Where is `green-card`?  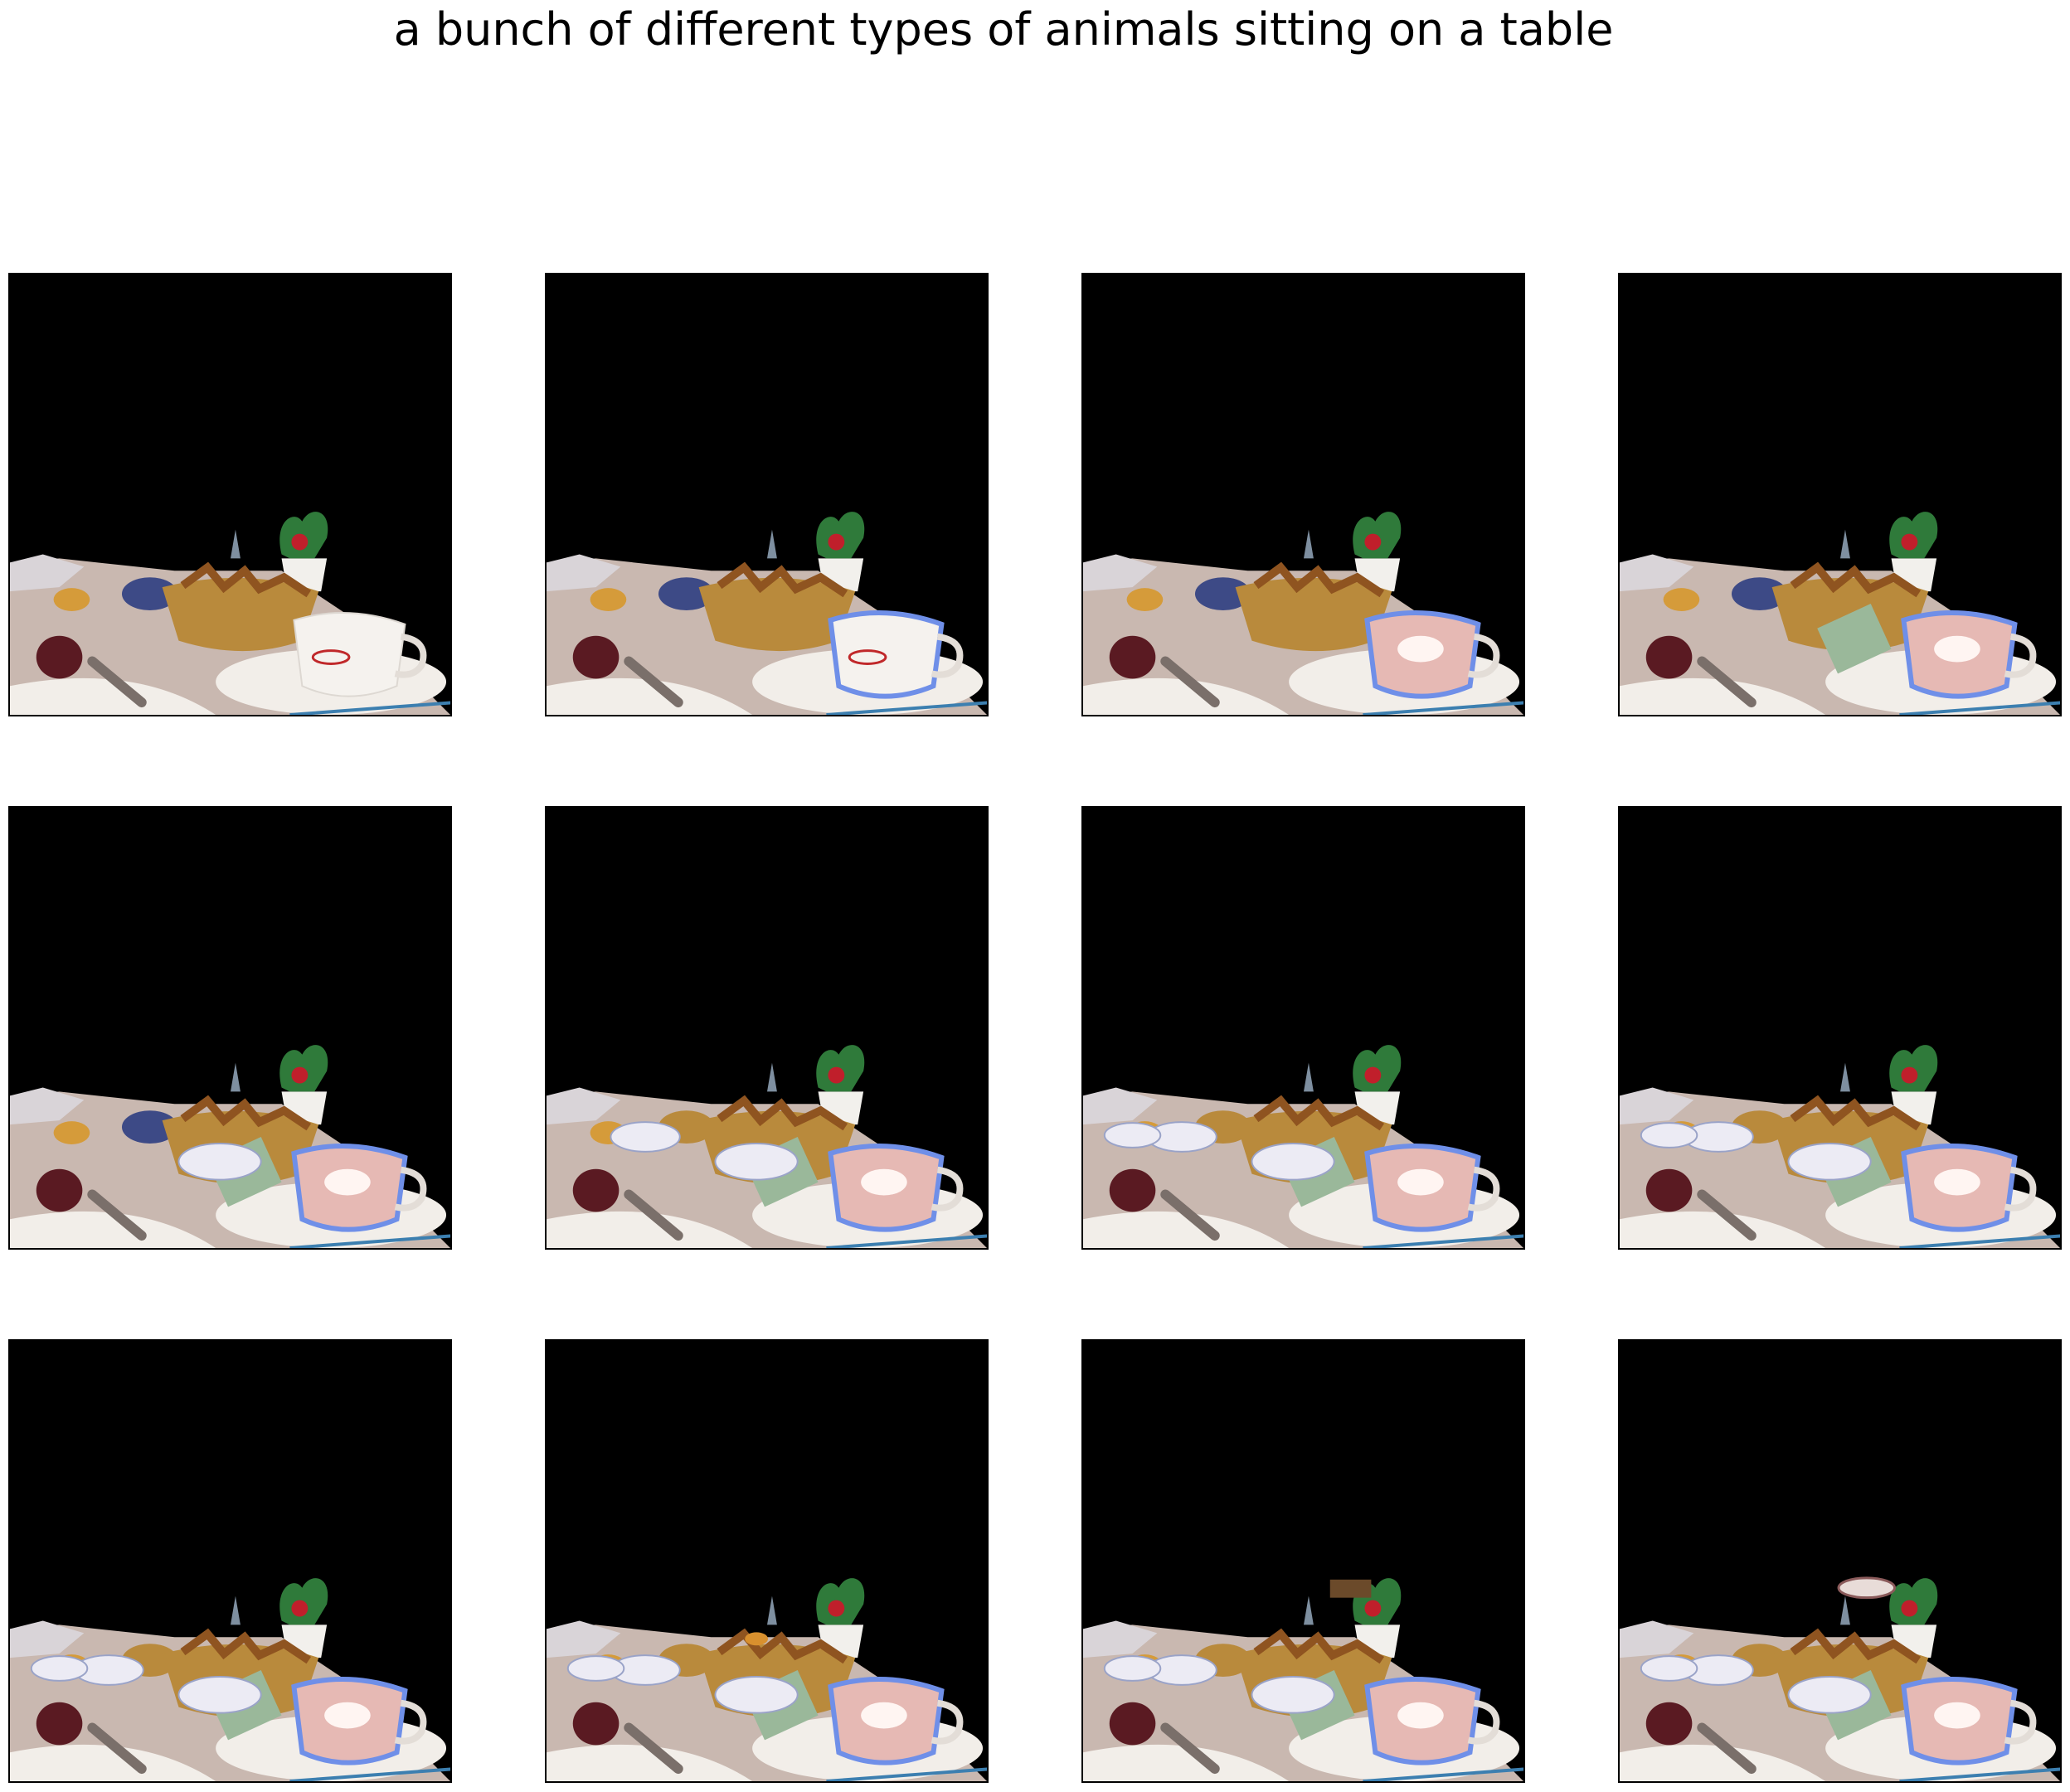 green-card is located at coordinates (1855, 639).